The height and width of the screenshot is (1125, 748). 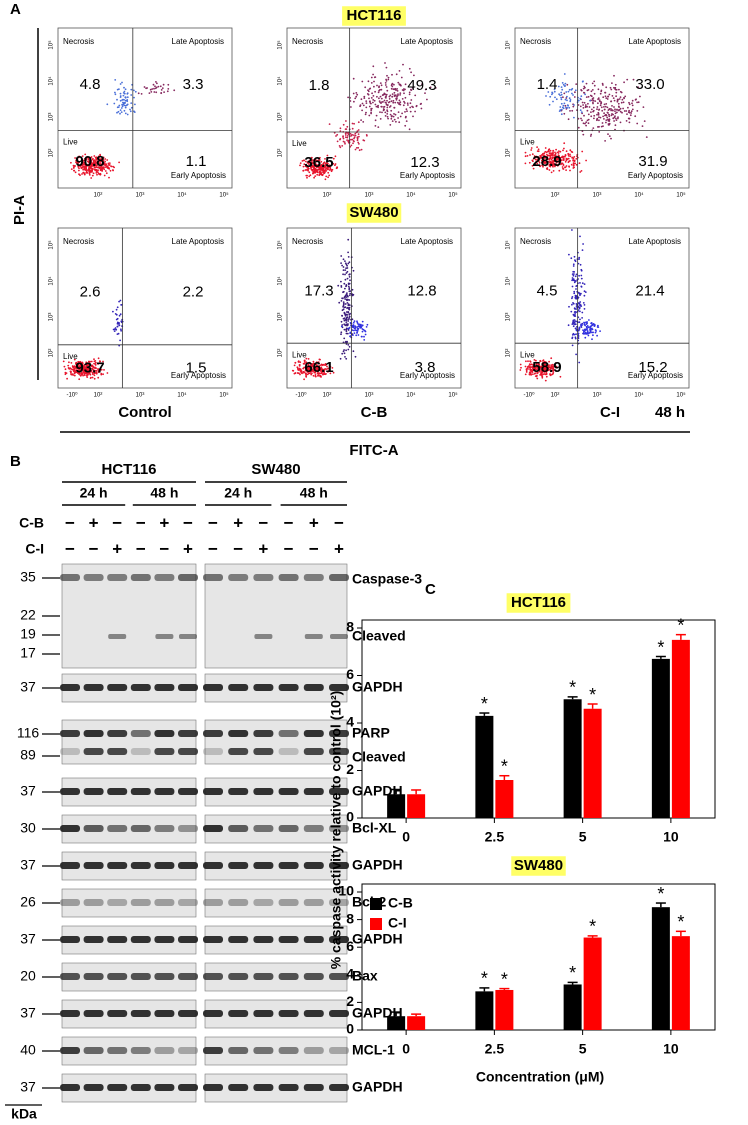 What do you see at coordinates (350, 674) in the screenshot?
I see `y-tick-label: 6` at bounding box center [350, 674].